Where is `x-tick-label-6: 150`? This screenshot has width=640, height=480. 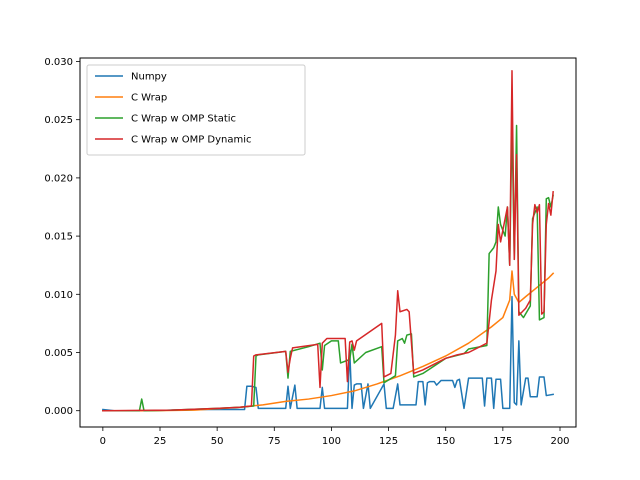
x-tick-label-6: 150 is located at coordinates (445, 441).